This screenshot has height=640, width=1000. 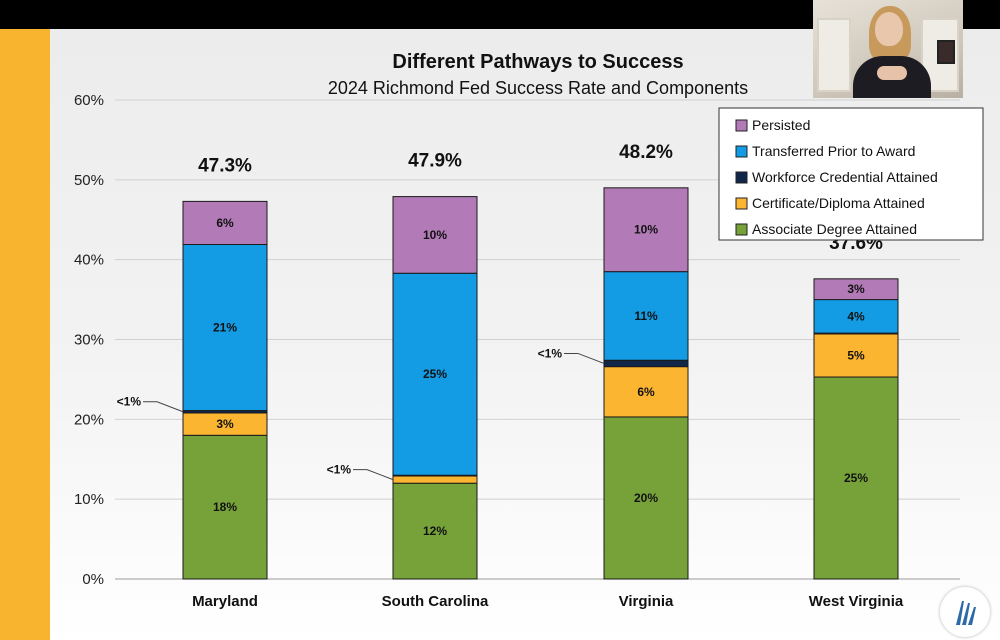 I want to click on segment-label-1-4: 10%, so click(x=435, y=235).